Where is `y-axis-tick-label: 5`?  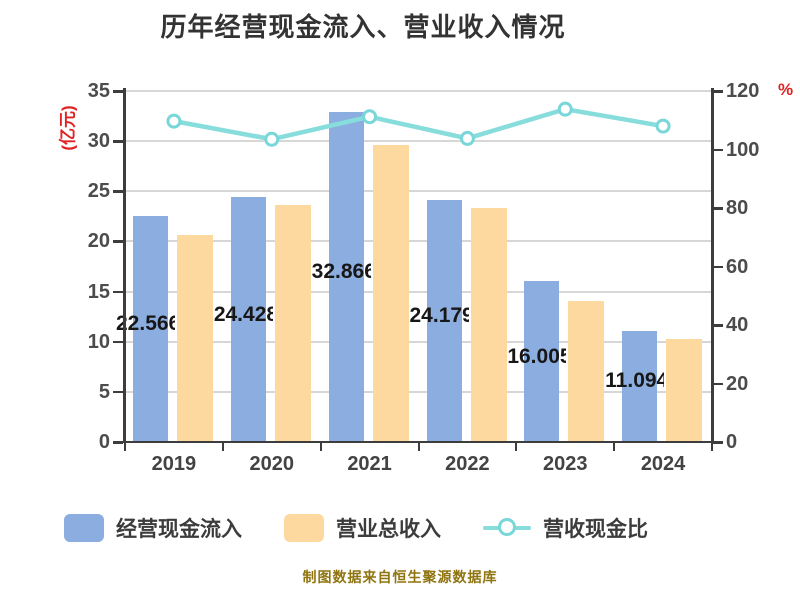 y-axis-tick-label: 5 is located at coordinates (104, 391).